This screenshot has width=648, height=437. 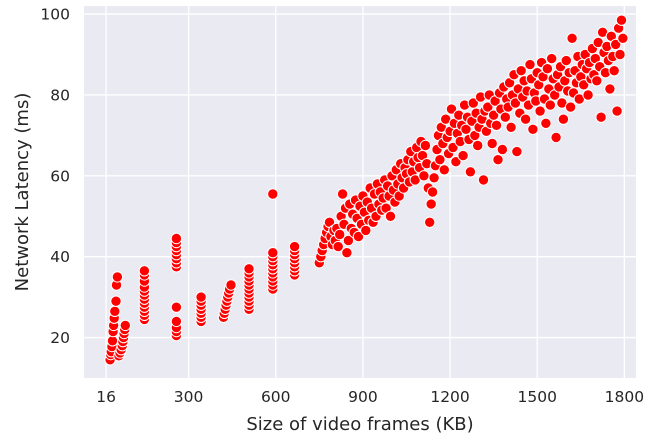 I want to click on y-tick-label: 100, so click(x=55, y=15).